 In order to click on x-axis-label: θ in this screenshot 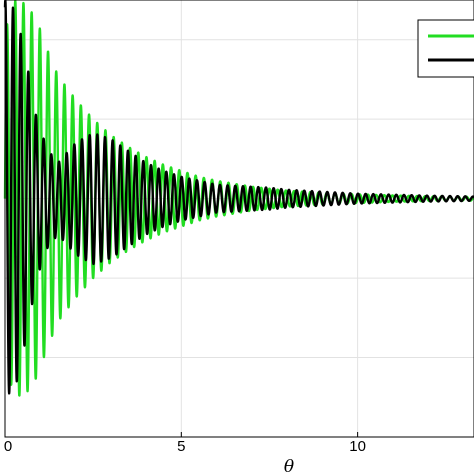, I will do `click(289, 465)`.